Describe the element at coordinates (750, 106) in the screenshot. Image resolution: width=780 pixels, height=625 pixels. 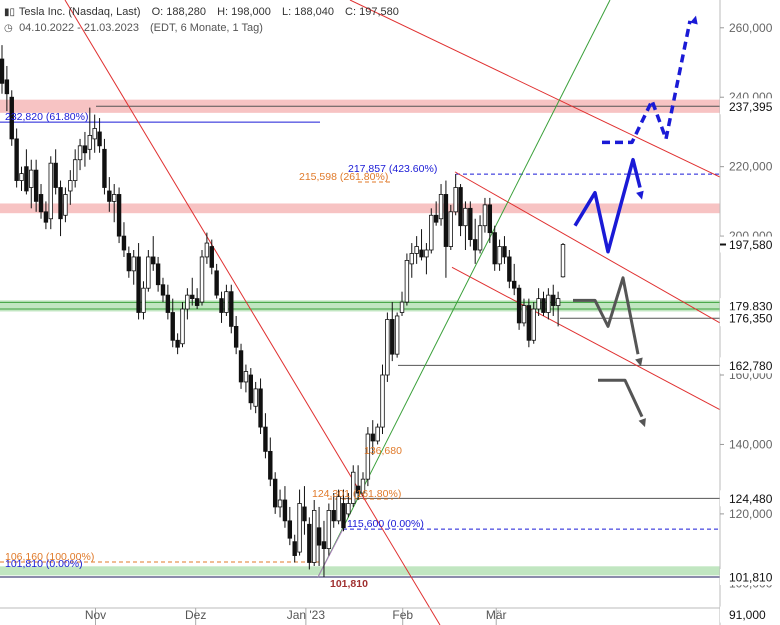
I see `level-tag-237395-box` at that location.